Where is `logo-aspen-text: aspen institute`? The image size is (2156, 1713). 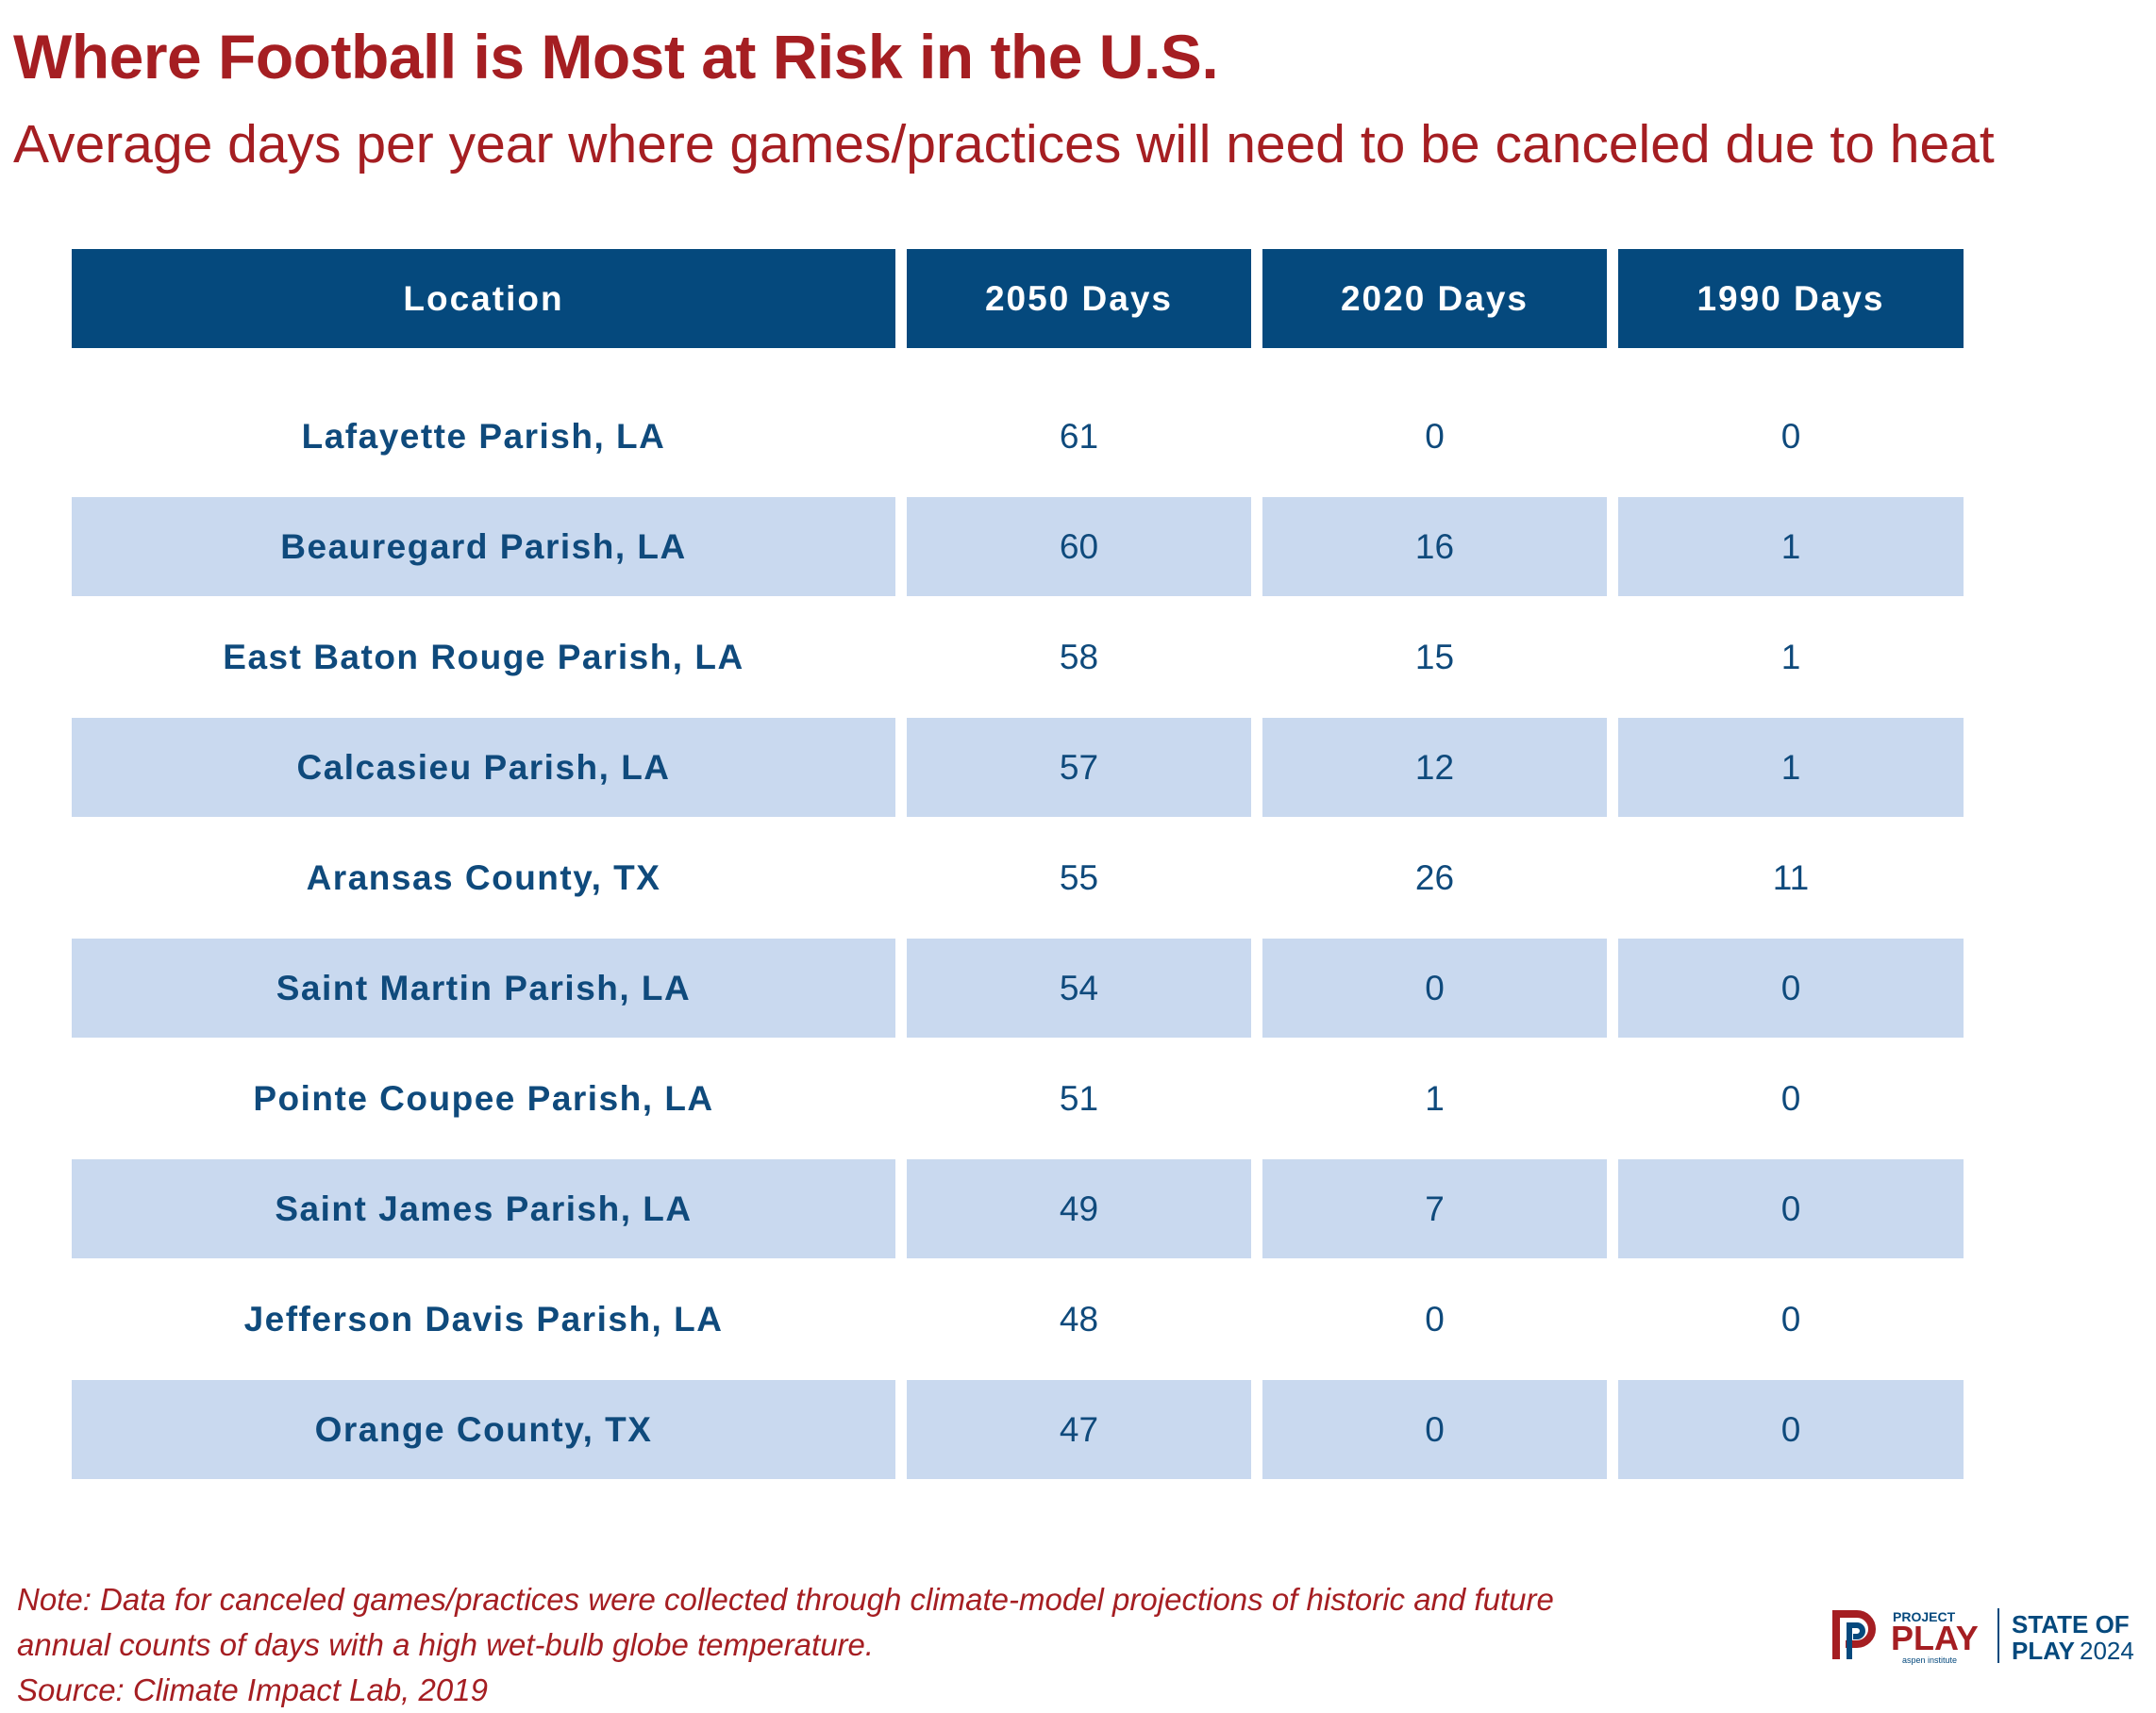 logo-aspen-text: aspen institute is located at coordinates (1929, 1660).